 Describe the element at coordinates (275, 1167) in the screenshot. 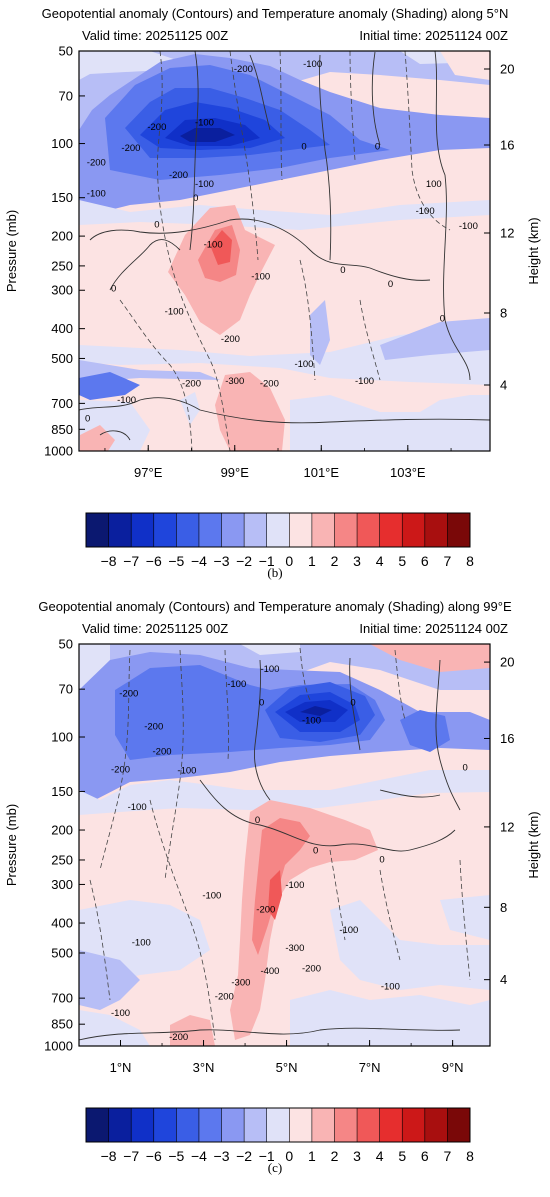

I see `panel-label-c: (c)` at that location.